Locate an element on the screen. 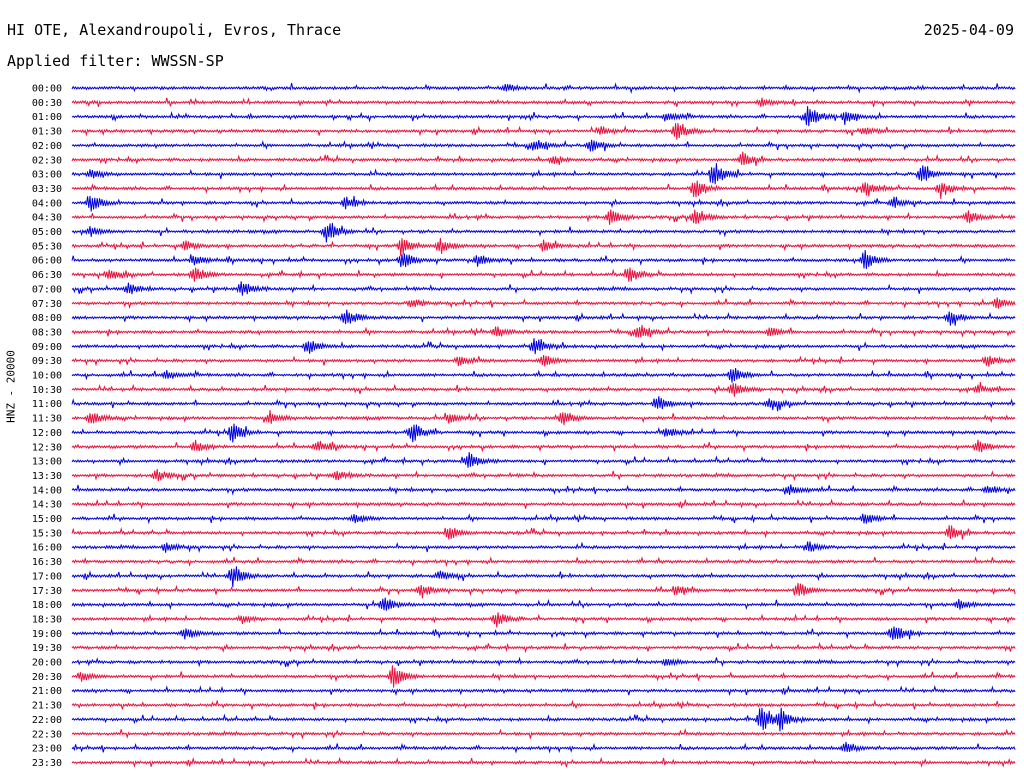 Image resolution: width=1024 pixels, height=780 pixels. row-label-1600: 16:00 is located at coordinates (47, 548).